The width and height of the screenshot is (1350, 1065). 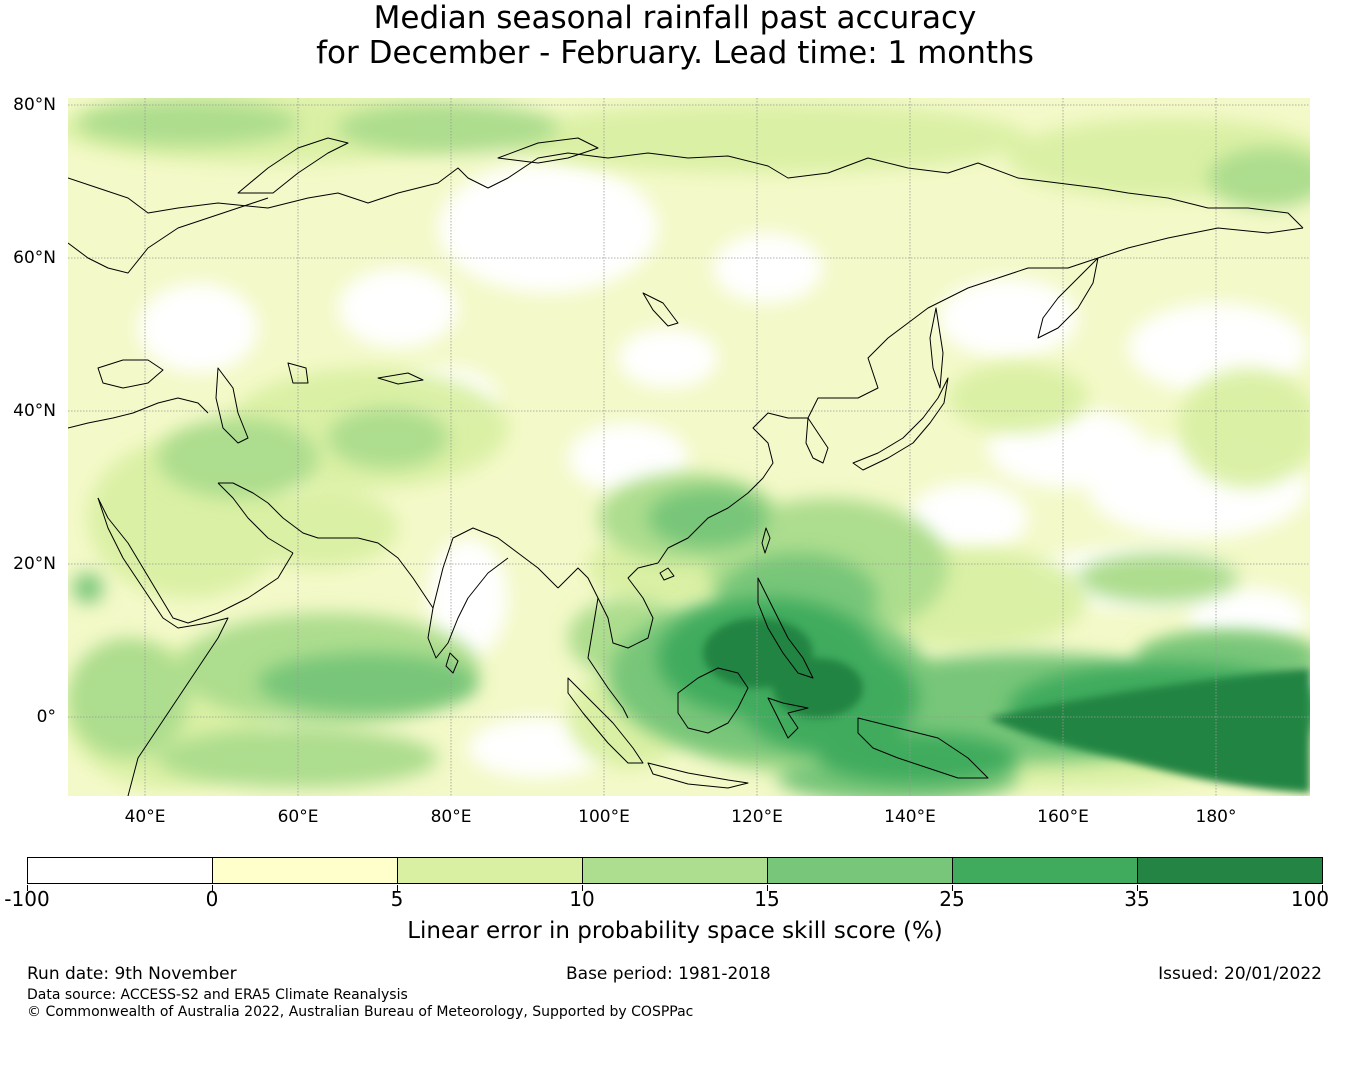 I want to click on legend-tick-label: 0, so click(x=212, y=899).